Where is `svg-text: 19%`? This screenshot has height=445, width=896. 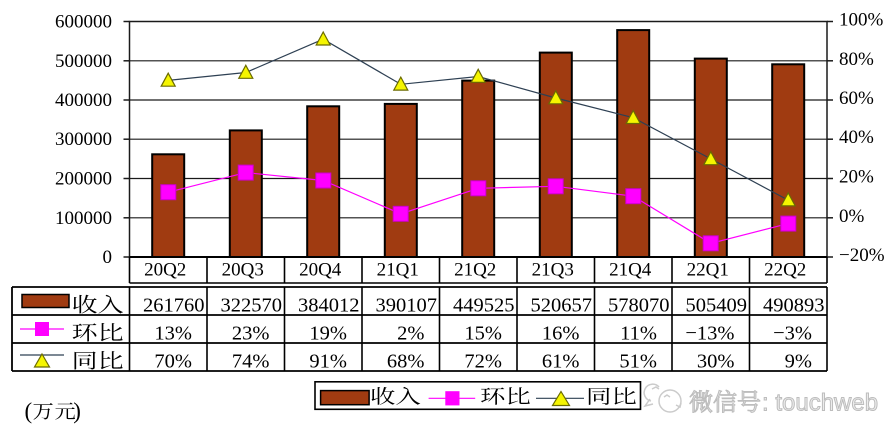 svg-text: 19% is located at coordinates (328, 334).